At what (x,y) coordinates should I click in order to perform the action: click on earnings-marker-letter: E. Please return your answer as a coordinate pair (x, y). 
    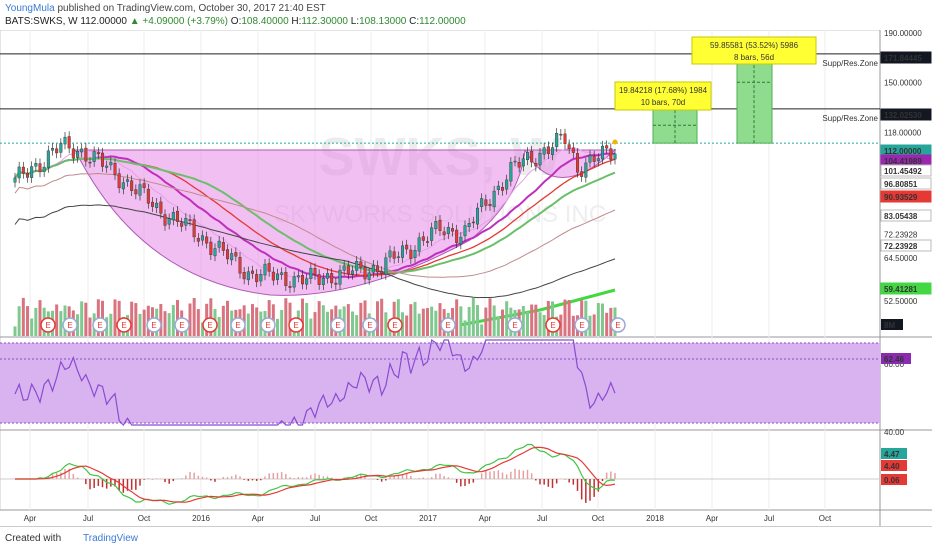
    Looking at the image, I should click on (153, 325).